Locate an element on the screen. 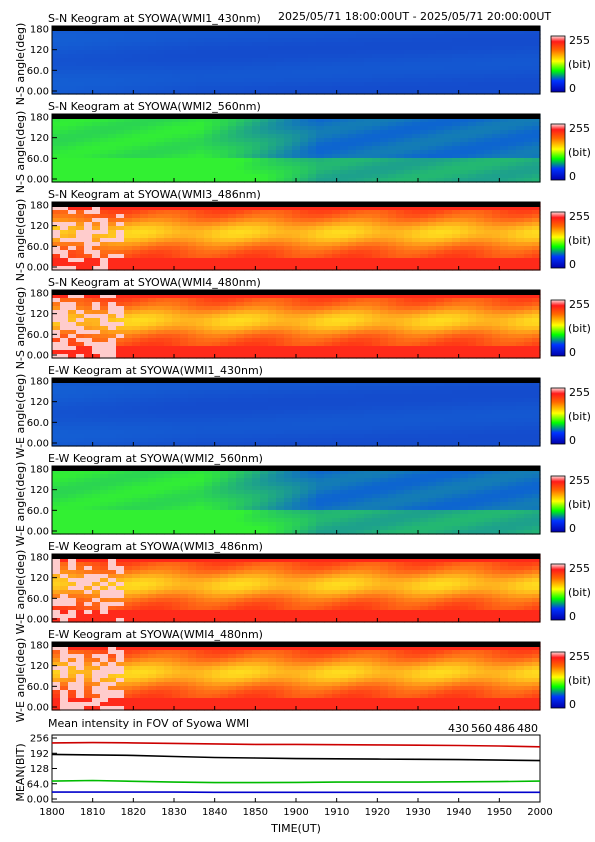 The width and height of the screenshot is (595, 842). y-tick-label: 60.0 is located at coordinates (38, 335).